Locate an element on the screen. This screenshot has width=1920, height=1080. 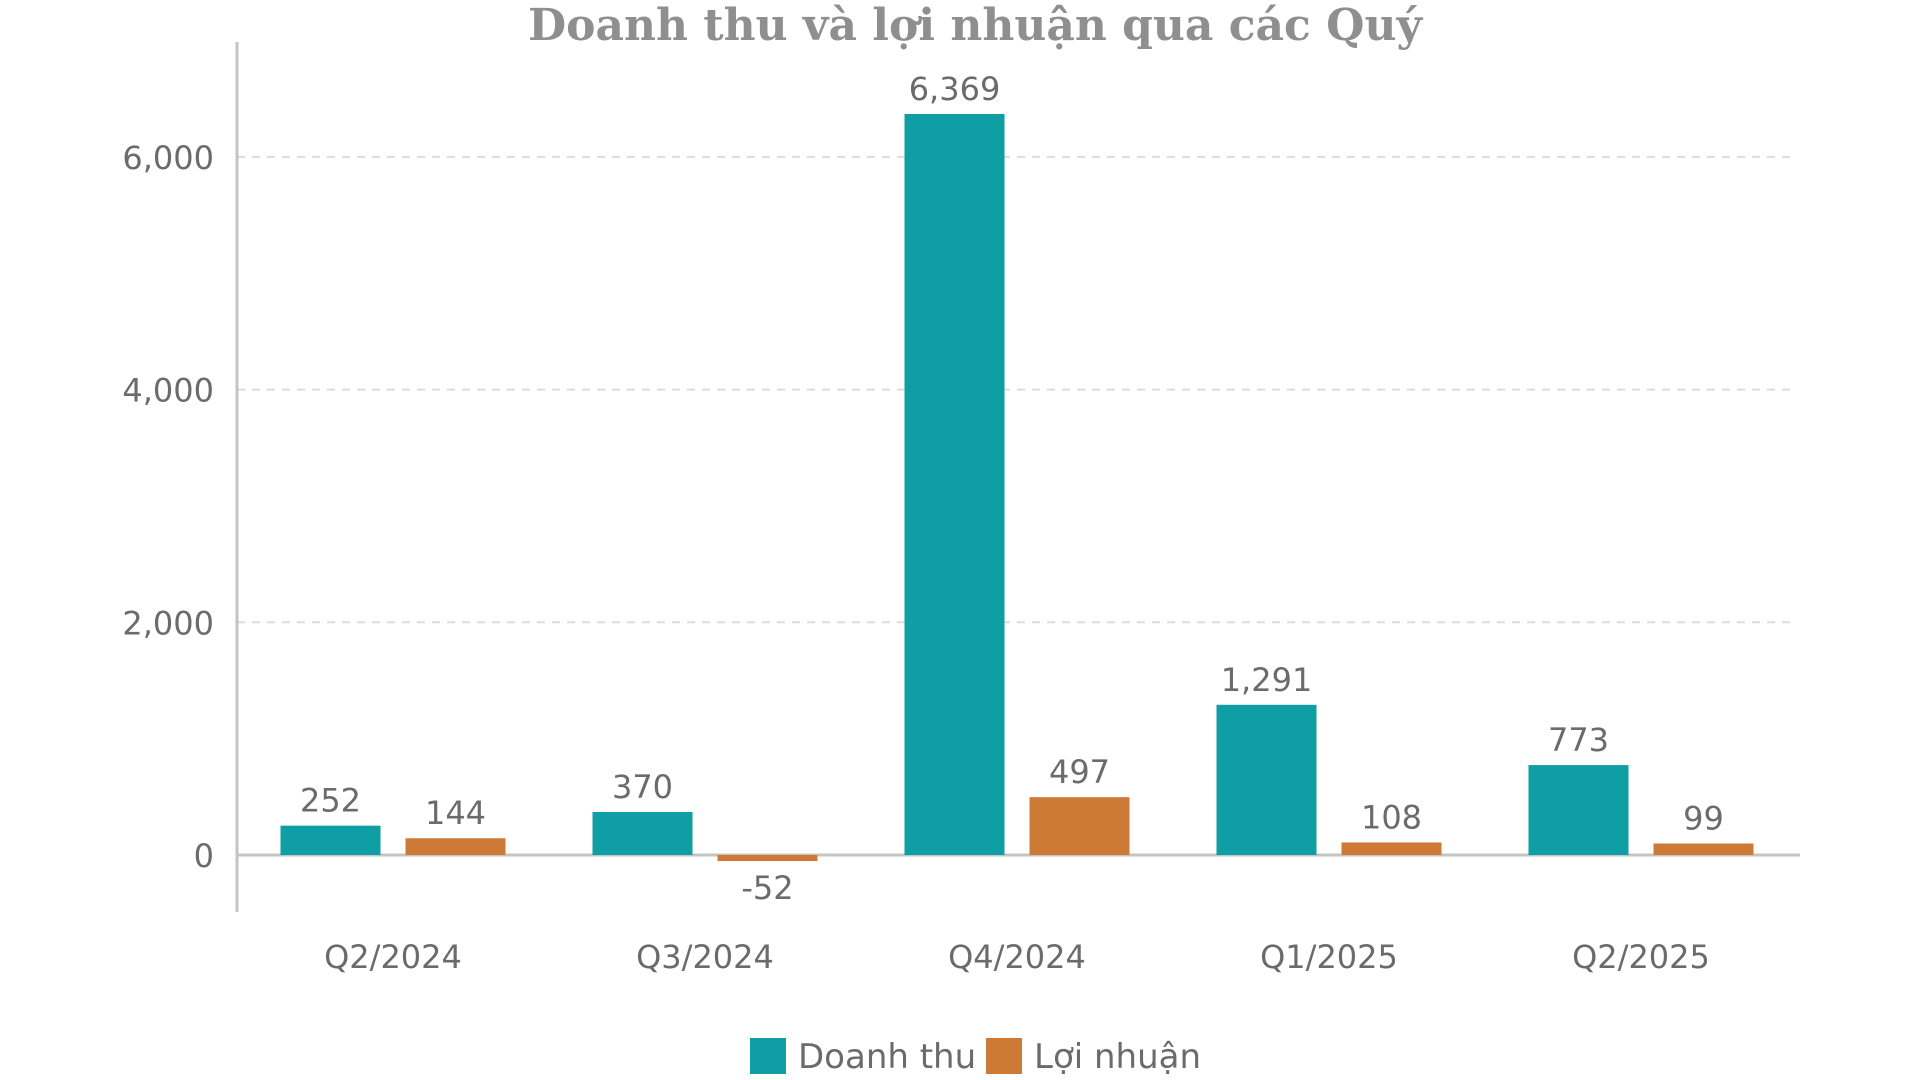
data-label-profit: 108 is located at coordinates (1391, 817).